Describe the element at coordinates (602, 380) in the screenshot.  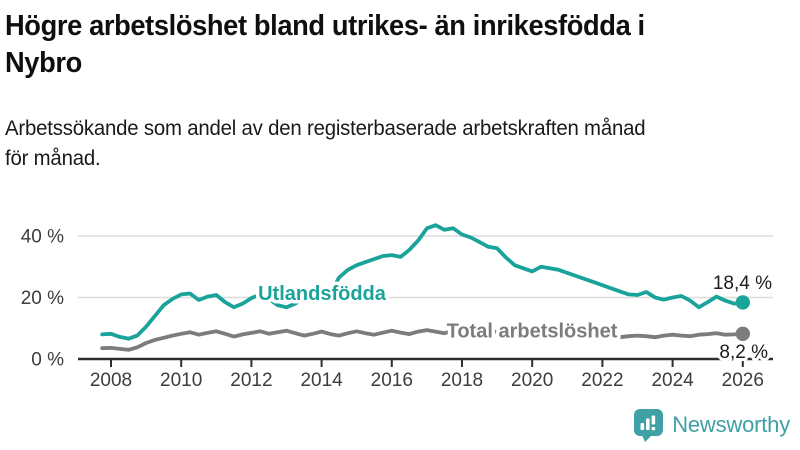
I see `x-axis-tick-label: 2022` at that location.